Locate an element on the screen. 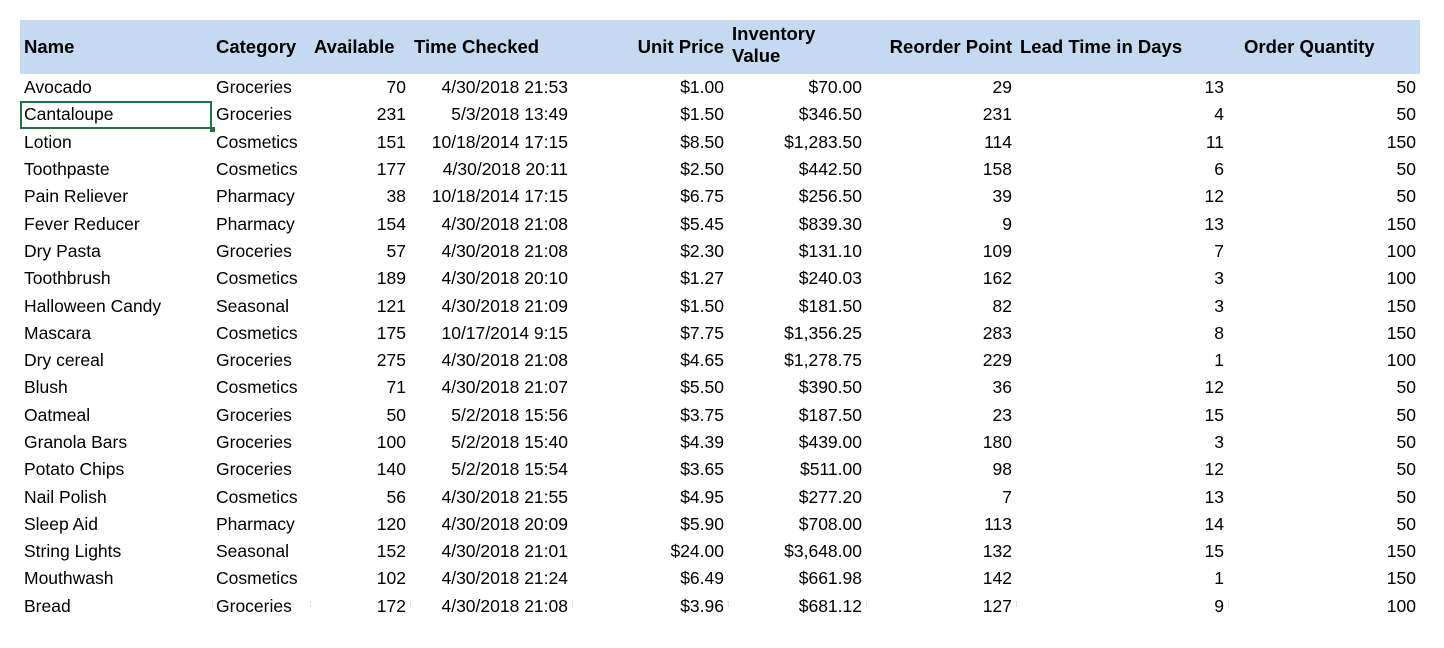 Image resolution: width=1444 pixels, height=648 pixels. cell-lead-time: 9 is located at coordinates (1219, 605).